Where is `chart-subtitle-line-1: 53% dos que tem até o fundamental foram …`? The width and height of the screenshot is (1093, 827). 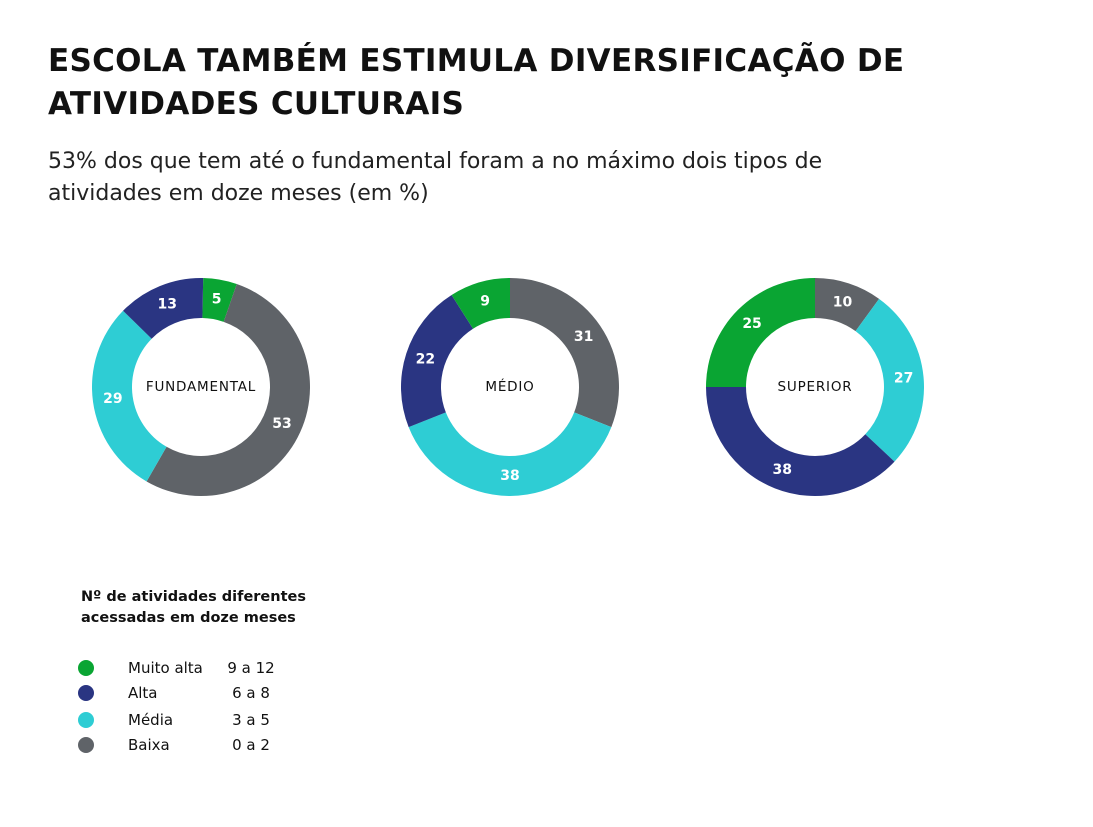 chart-subtitle-line-1: 53% dos que tem até o fundamental foram … is located at coordinates (435, 161).